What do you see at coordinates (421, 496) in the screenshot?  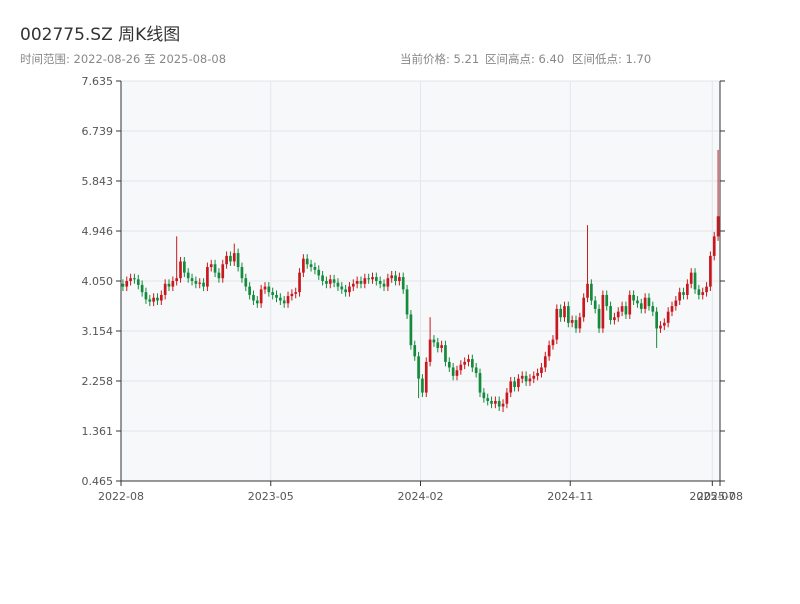 I see `x-tick-label: 2024-02` at bounding box center [421, 496].